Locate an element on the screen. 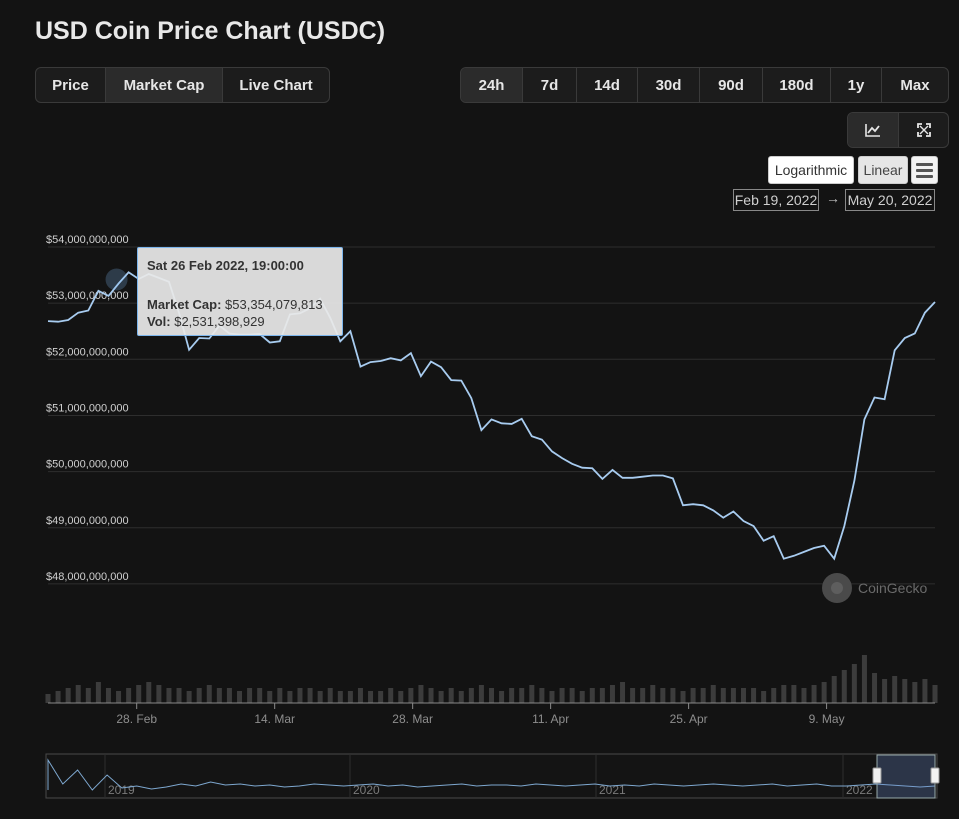 The image size is (959, 819). range-tabs: 24h 7d 14d 30d 90d 180d 1y Max is located at coordinates (704, 85).